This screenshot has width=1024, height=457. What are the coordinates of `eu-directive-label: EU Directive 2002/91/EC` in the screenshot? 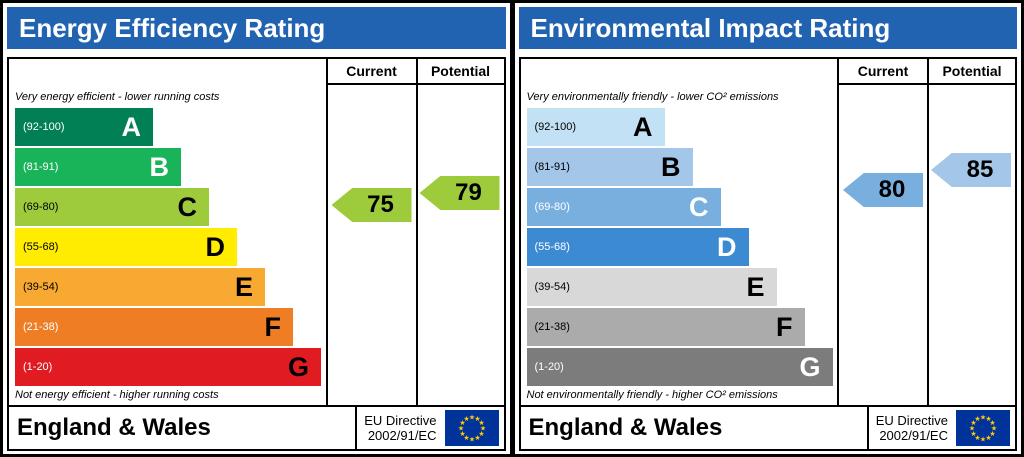 It's located at (400, 428).